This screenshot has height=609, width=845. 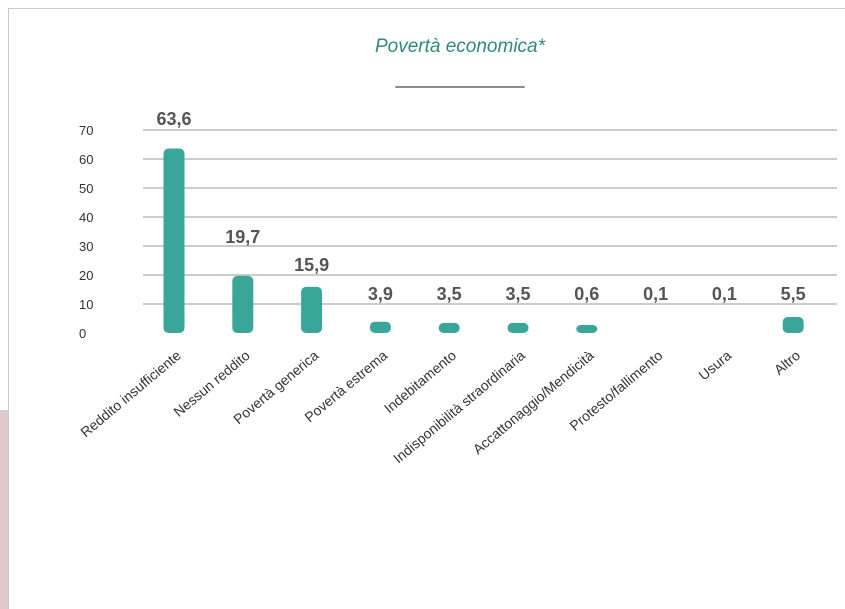 I want to click on category-label: Indisponibilità straordinaria, so click(x=459, y=406).